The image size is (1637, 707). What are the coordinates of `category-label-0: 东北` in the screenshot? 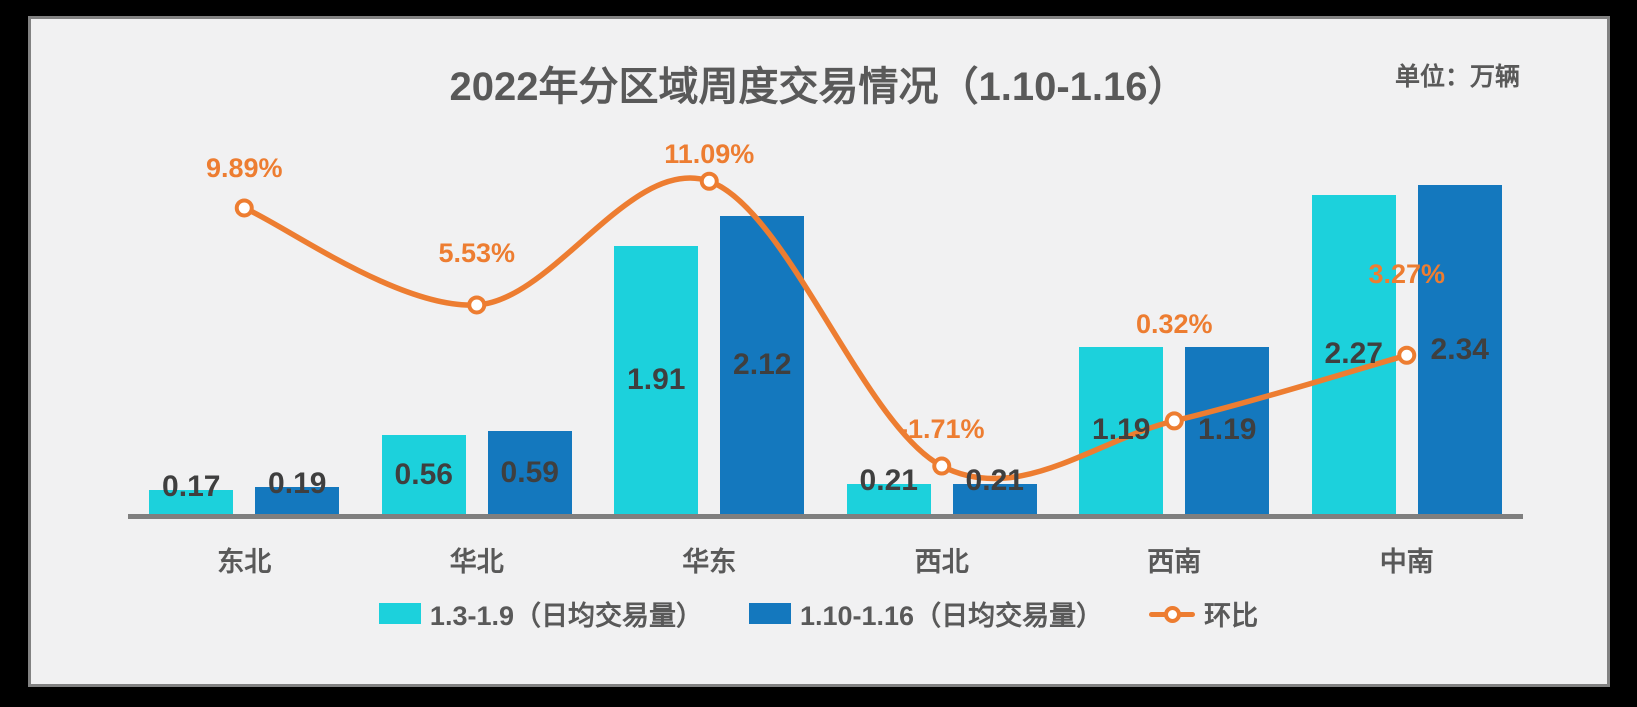 It's located at (244, 562).